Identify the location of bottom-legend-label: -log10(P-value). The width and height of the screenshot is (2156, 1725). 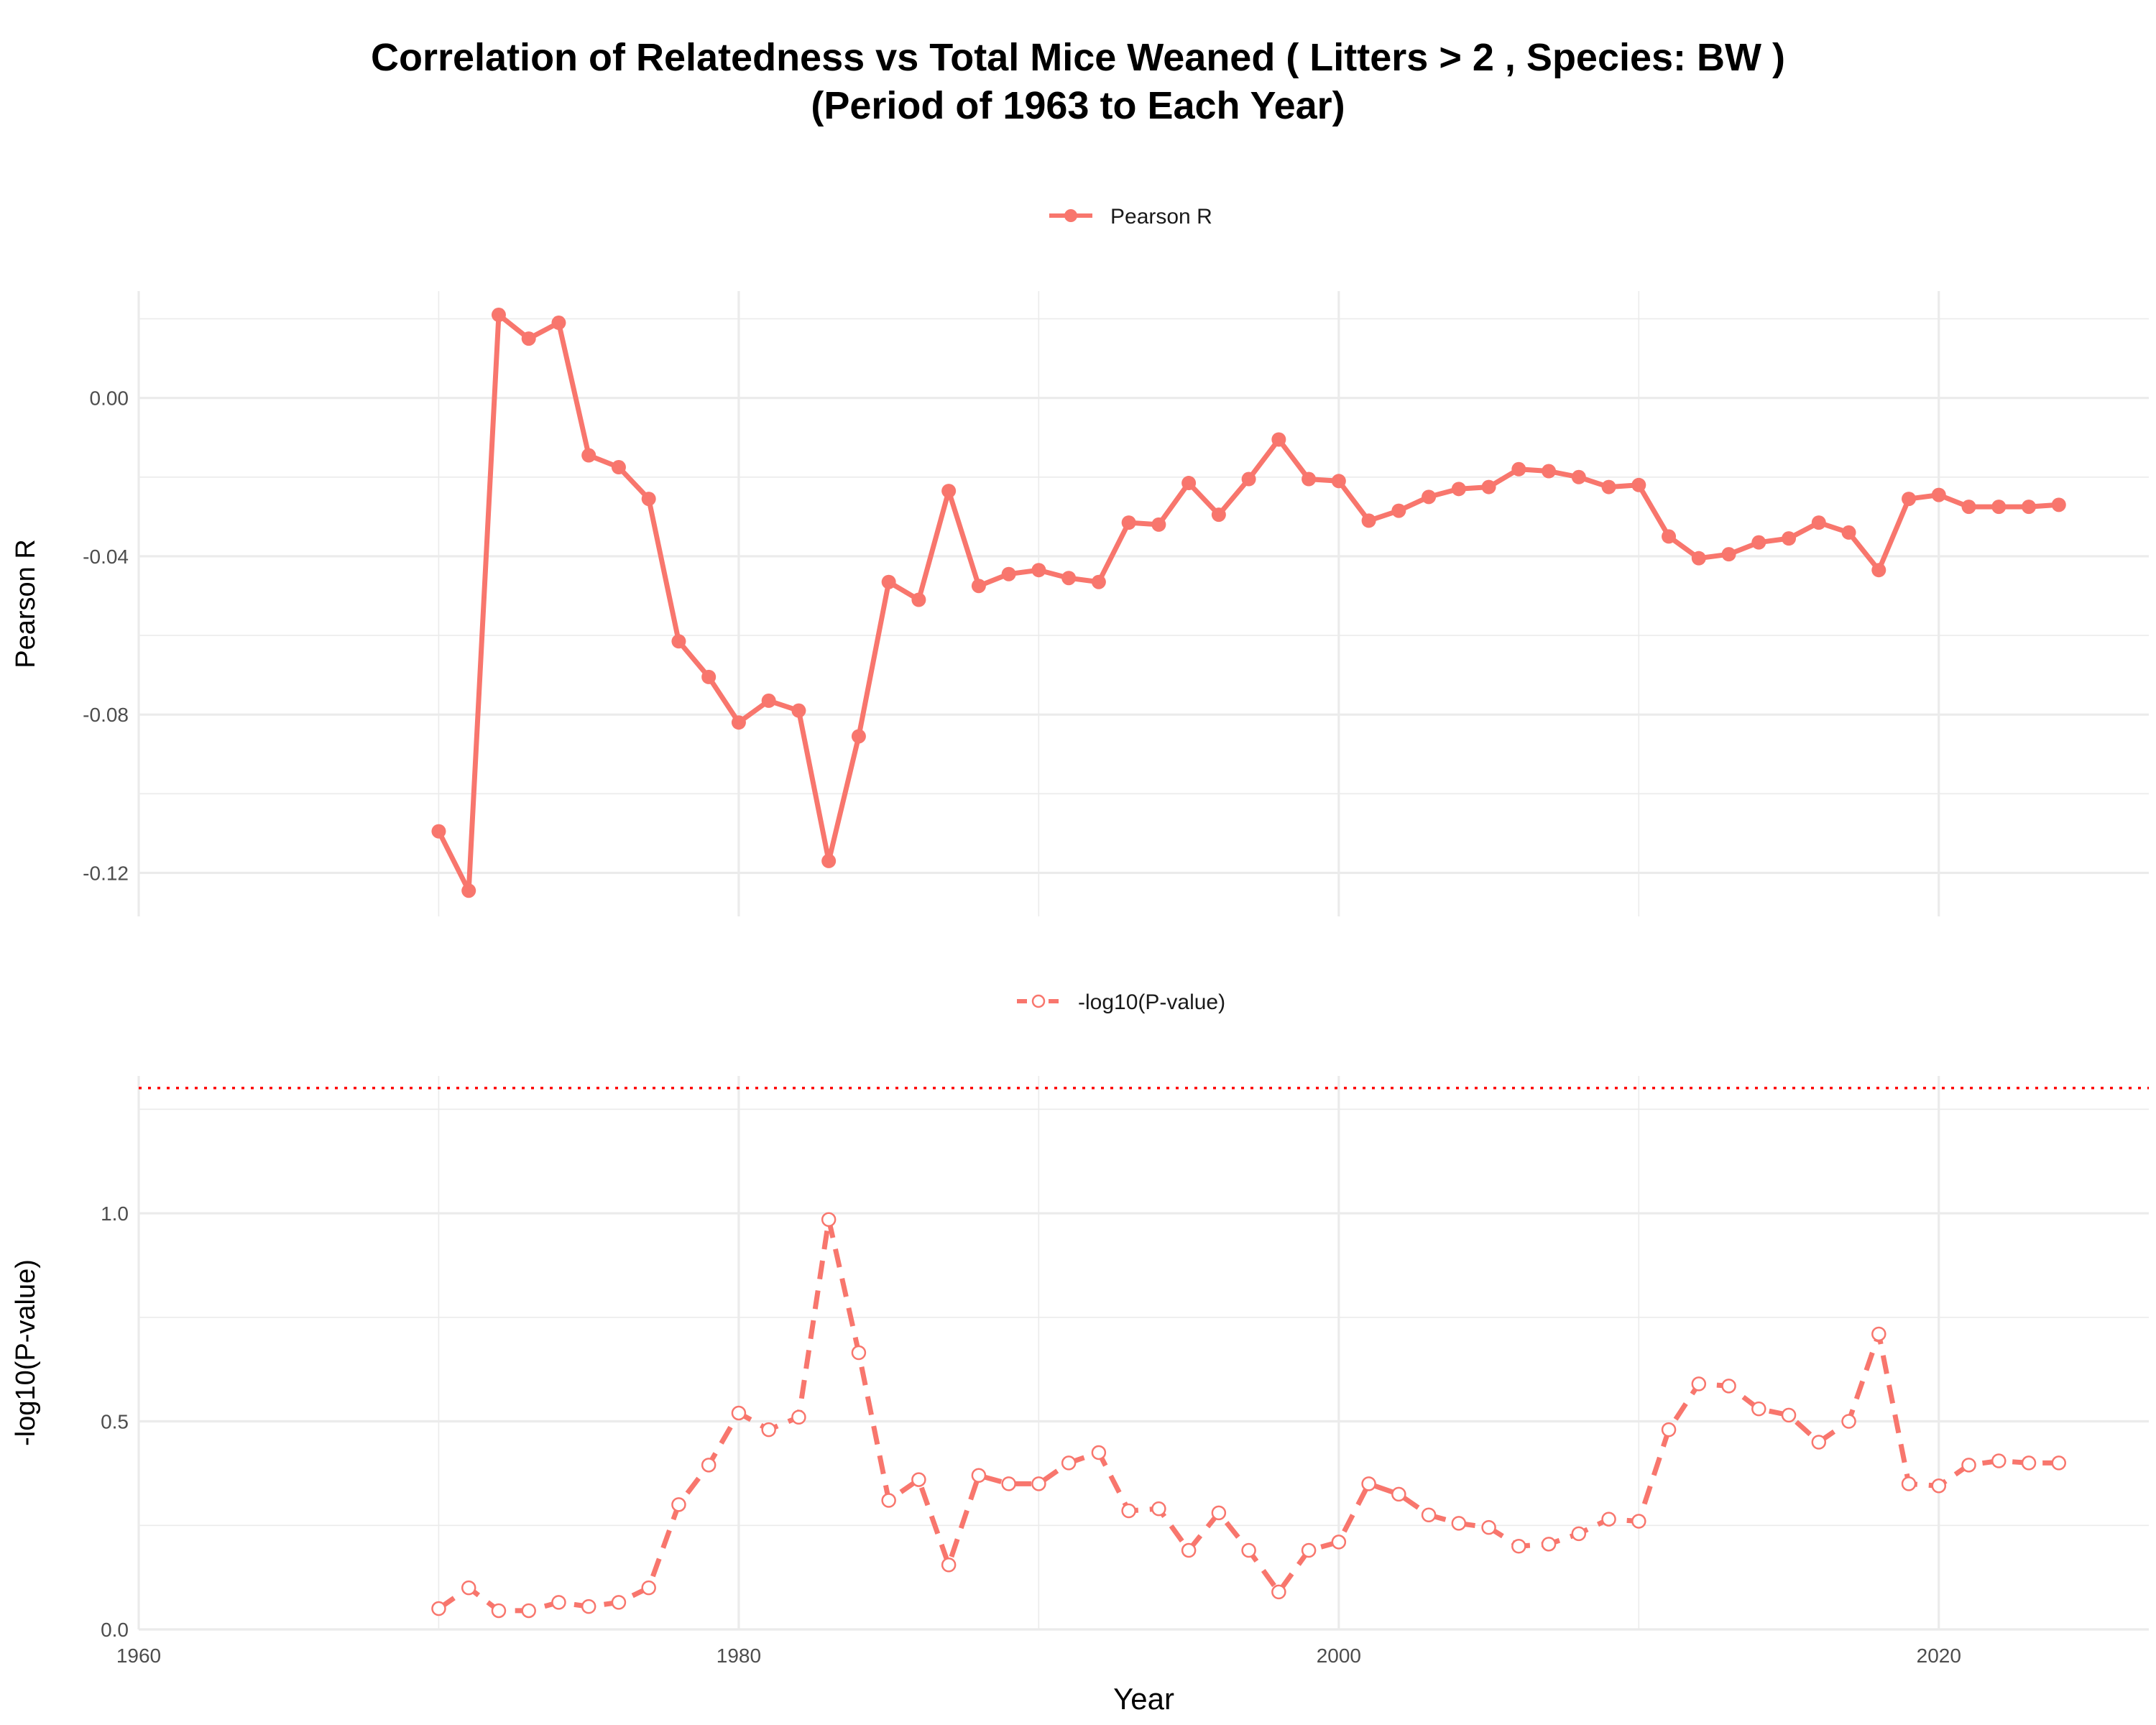
(1151, 1002).